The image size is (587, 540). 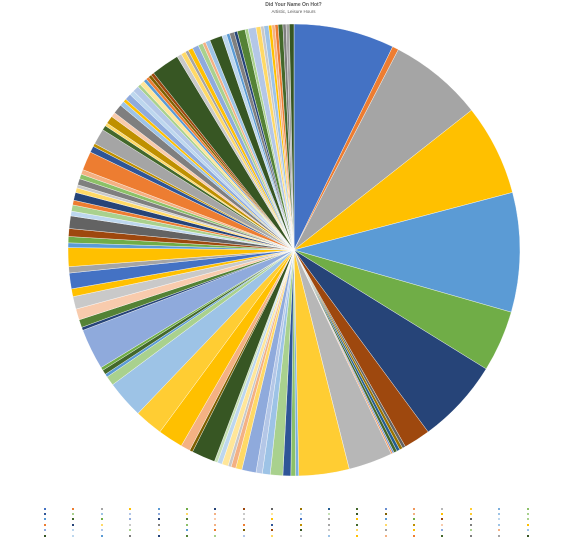 What do you see at coordinates (293, 5) in the screenshot?
I see `chart-title: Did Your Name On Hot?` at bounding box center [293, 5].